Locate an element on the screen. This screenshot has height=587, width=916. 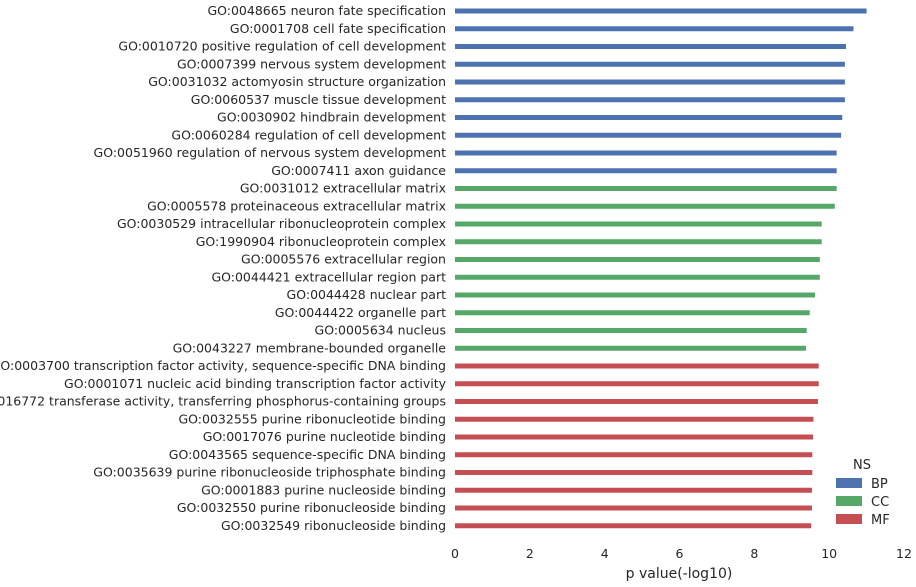
x-tick-label: 6 is located at coordinates (680, 553).